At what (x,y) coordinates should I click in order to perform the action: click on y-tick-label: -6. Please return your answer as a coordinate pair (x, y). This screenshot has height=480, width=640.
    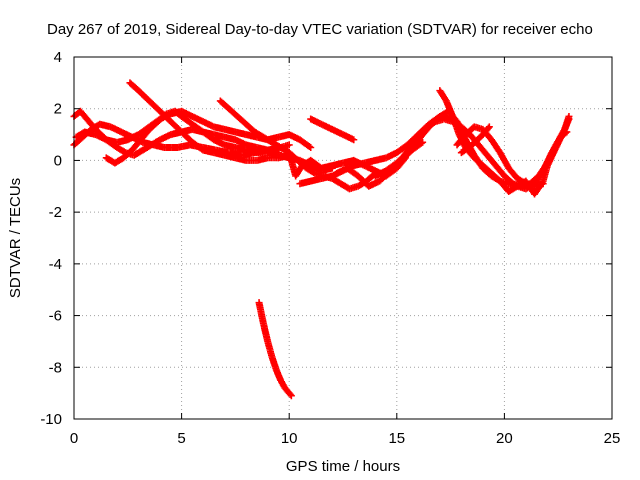
    Looking at the image, I should click on (55, 316).